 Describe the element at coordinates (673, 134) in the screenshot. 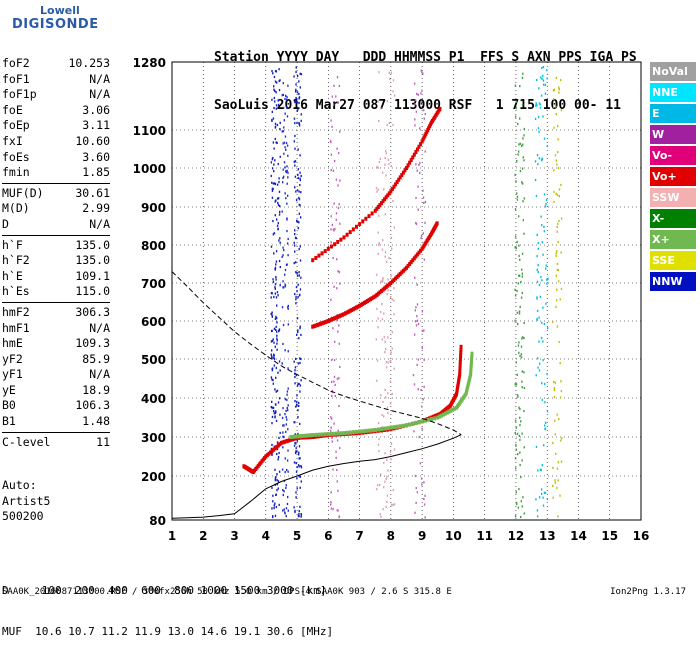

I see `legend-entry: W` at that location.